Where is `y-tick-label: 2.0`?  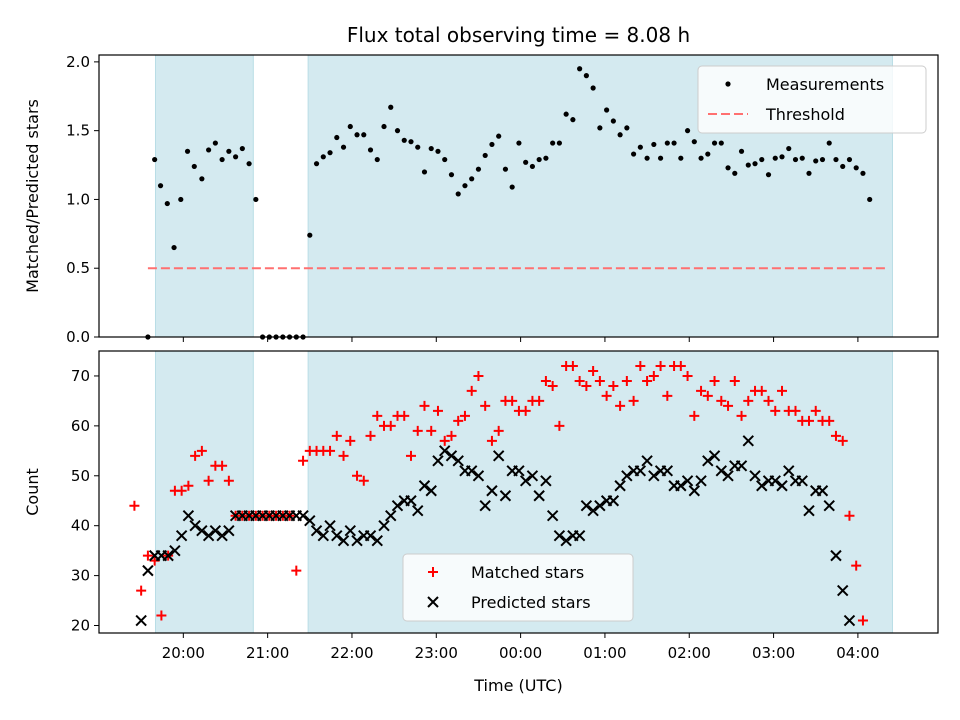
y-tick-label: 2.0 is located at coordinates (78, 62).